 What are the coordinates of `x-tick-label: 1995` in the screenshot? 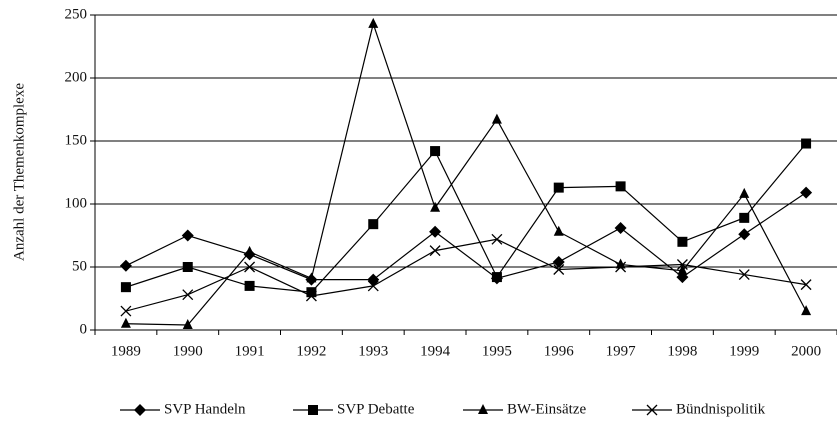 It's located at (497, 351).